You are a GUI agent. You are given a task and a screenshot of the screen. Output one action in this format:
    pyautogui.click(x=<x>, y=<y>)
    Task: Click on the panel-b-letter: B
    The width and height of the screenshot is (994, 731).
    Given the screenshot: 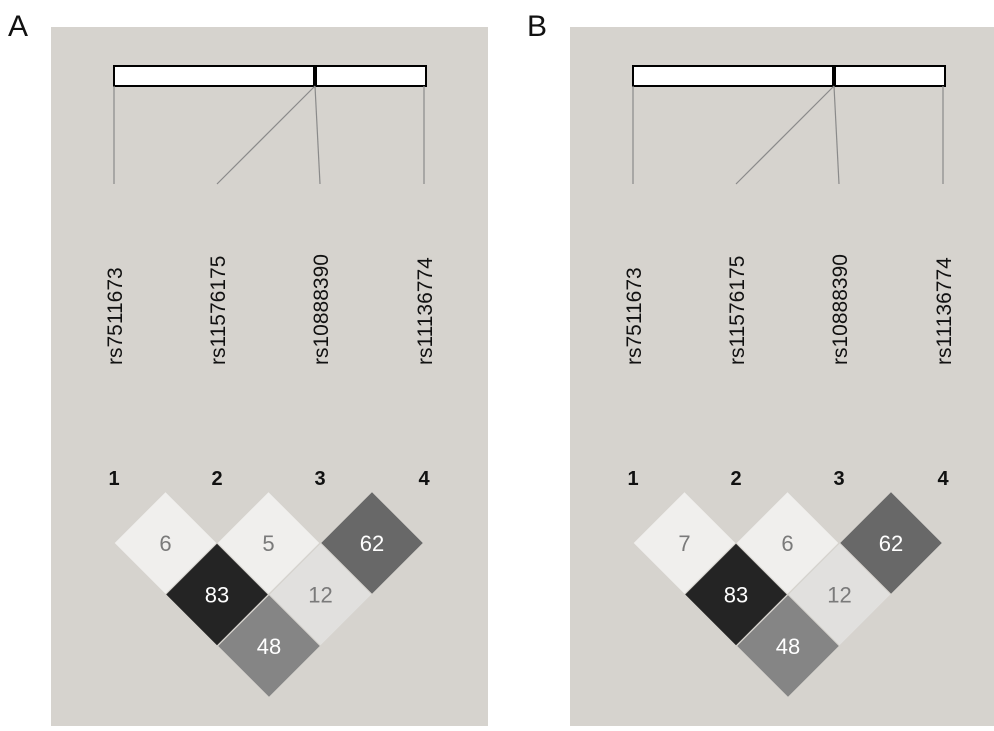 What is the action you would take?
    pyautogui.click(x=537, y=26)
    